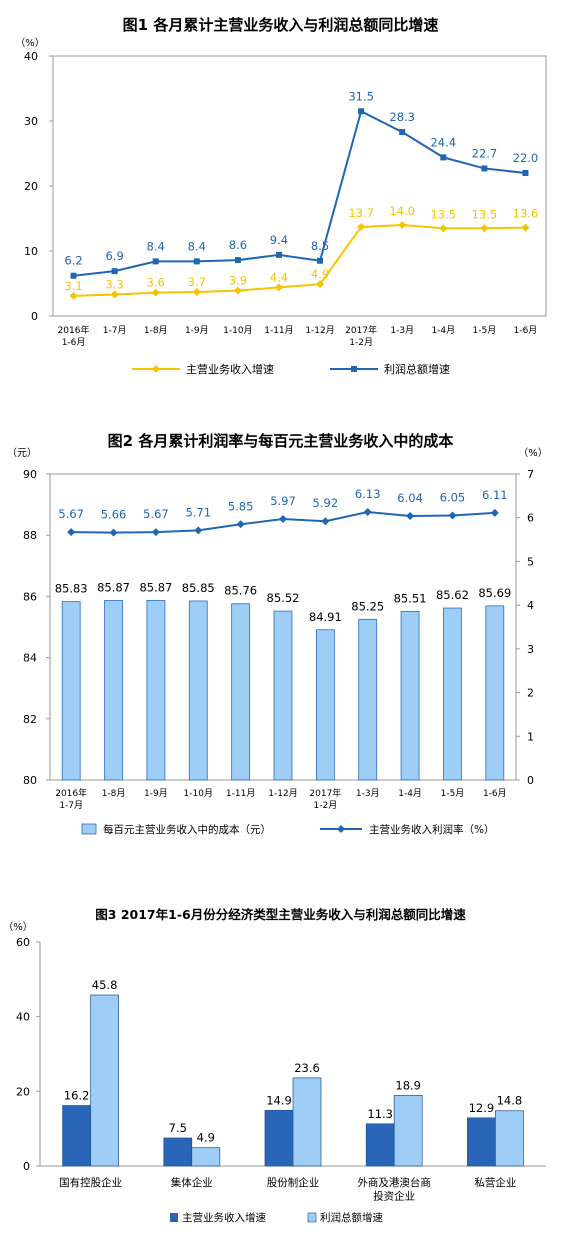  Describe the element at coordinates (530, 736) in the screenshot. I see `y-right-tick-label: 1` at that location.